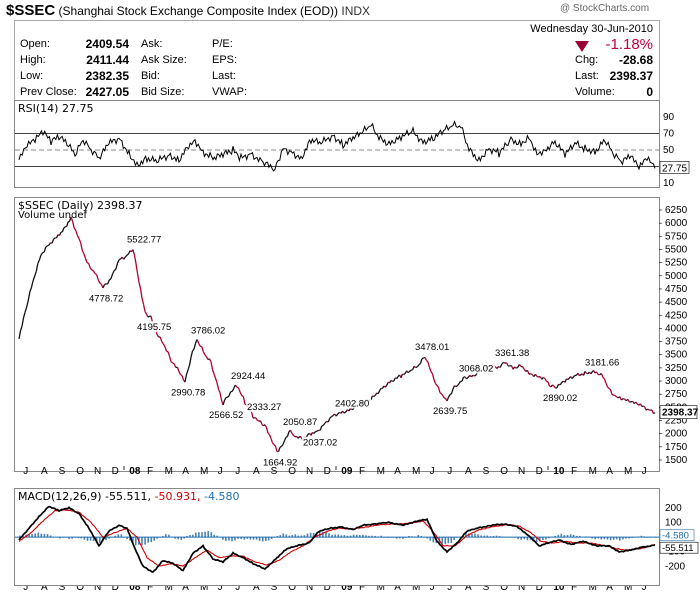 Image resolution: width=700 pixels, height=603 pixels. Describe the element at coordinates (595, 92) in the screenshot. I see `volume-label: Volume:` at that location.